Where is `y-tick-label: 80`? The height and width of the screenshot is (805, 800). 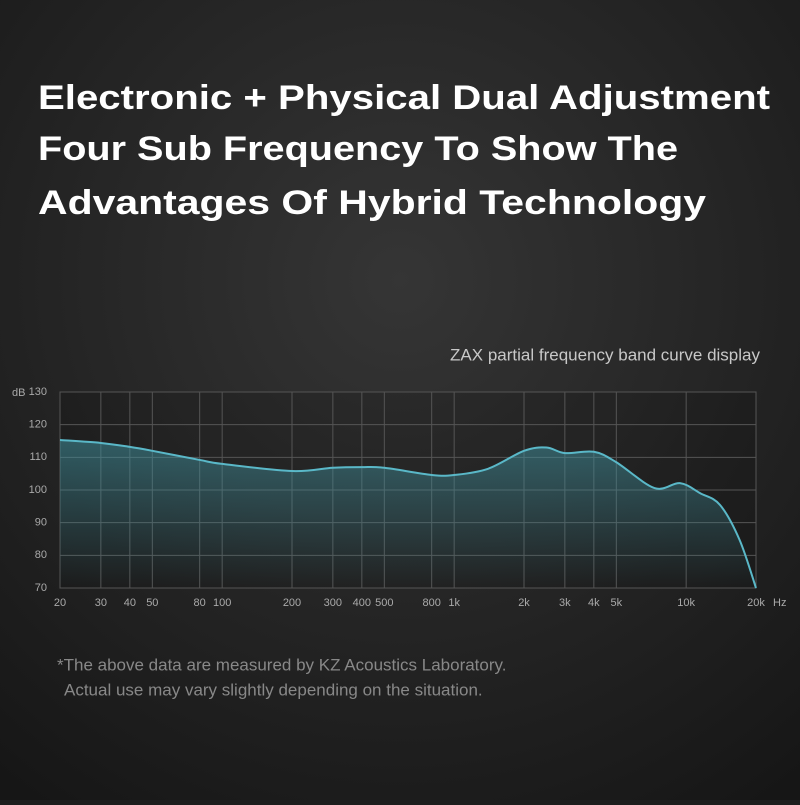
y-tick-label: 80 is located at coordinates (41, 555).